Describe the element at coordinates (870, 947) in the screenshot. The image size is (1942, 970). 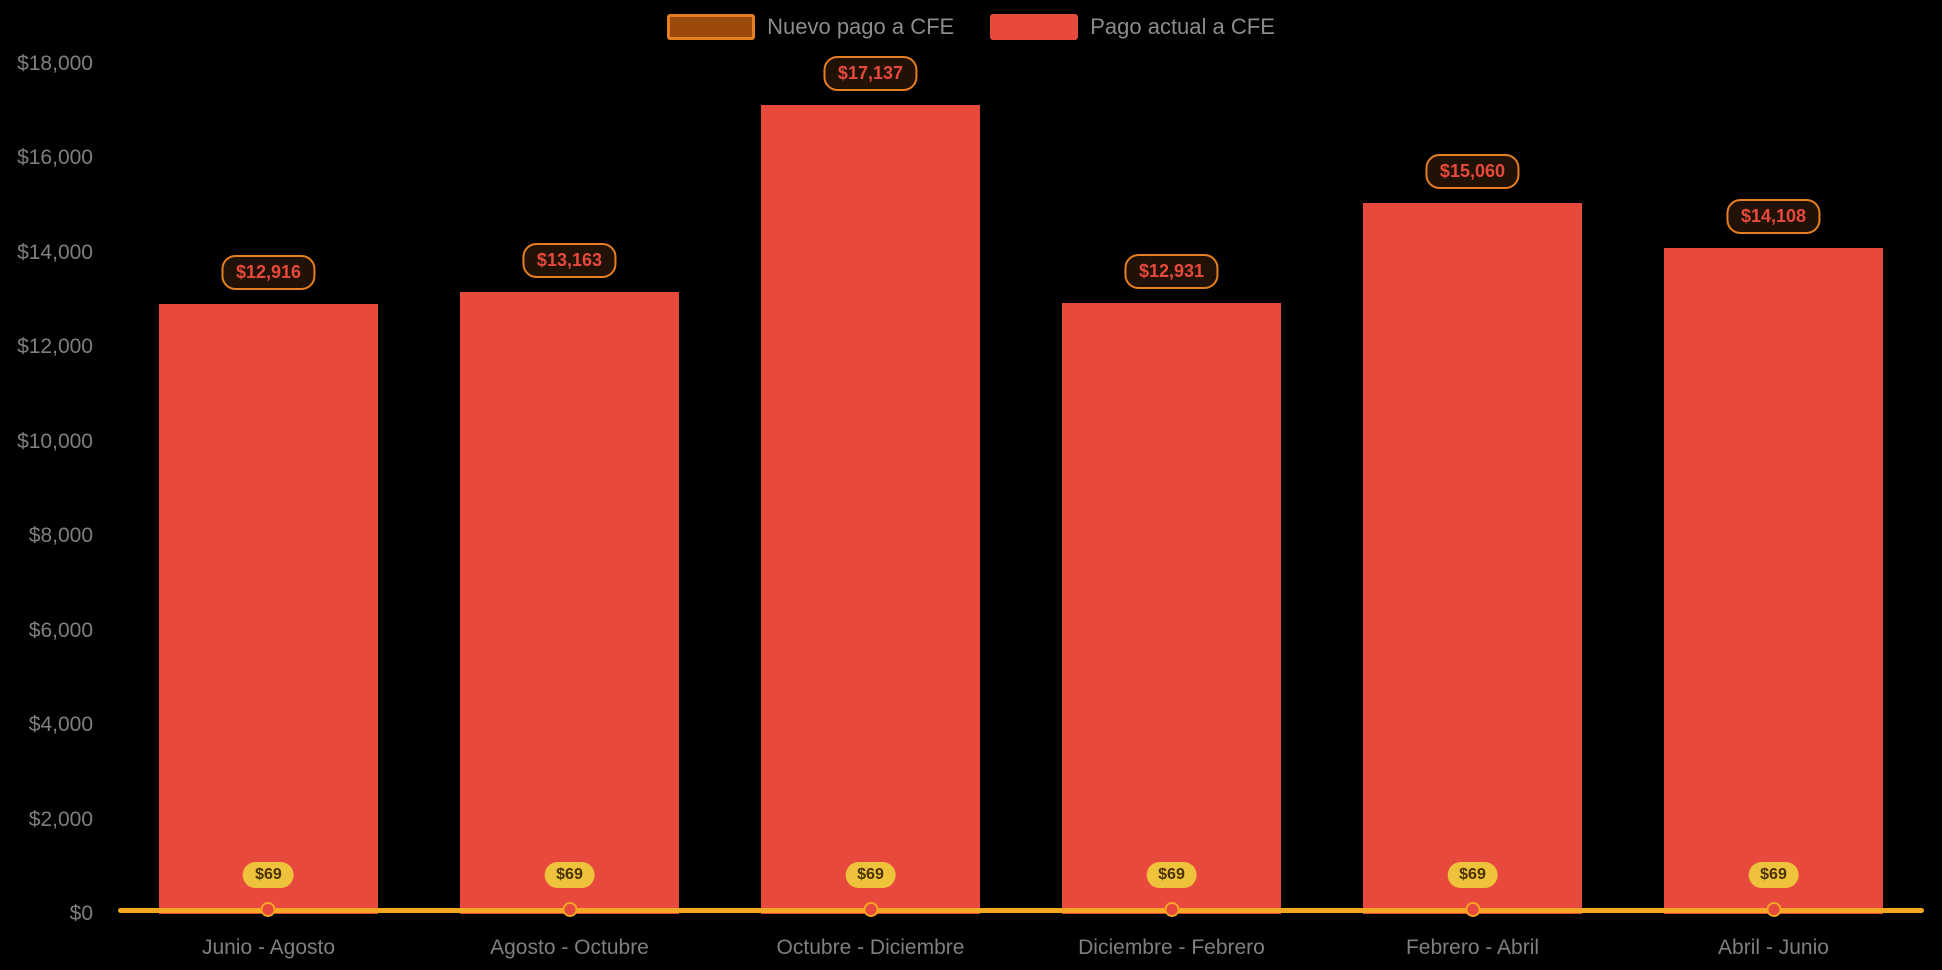
I see `x-tick-label: Octubre - Diciembre` at that location.